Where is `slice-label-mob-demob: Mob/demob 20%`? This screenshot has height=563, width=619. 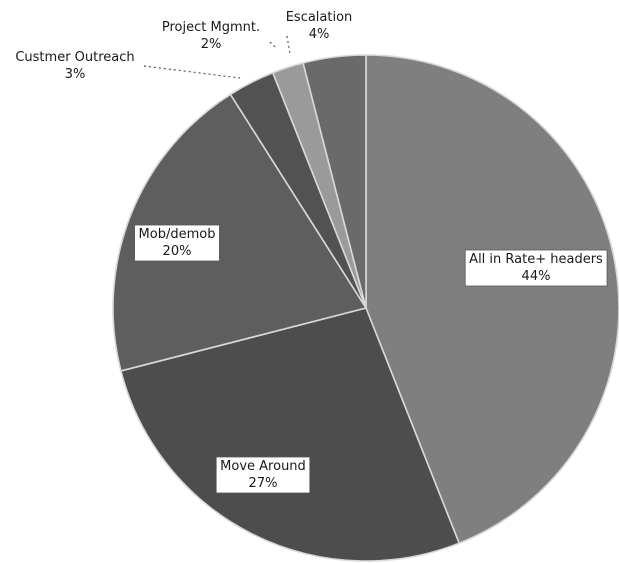
slice-label-mob-demob: Mob/demob 20% is located at coordinates (177, 243).